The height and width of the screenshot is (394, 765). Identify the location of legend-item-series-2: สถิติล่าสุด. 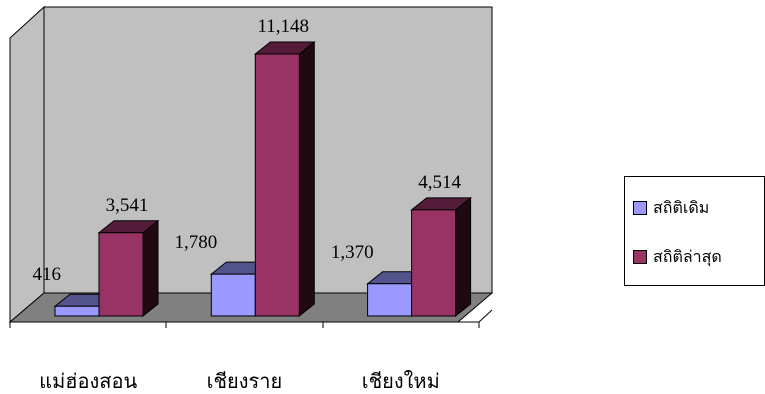
(677, 257).